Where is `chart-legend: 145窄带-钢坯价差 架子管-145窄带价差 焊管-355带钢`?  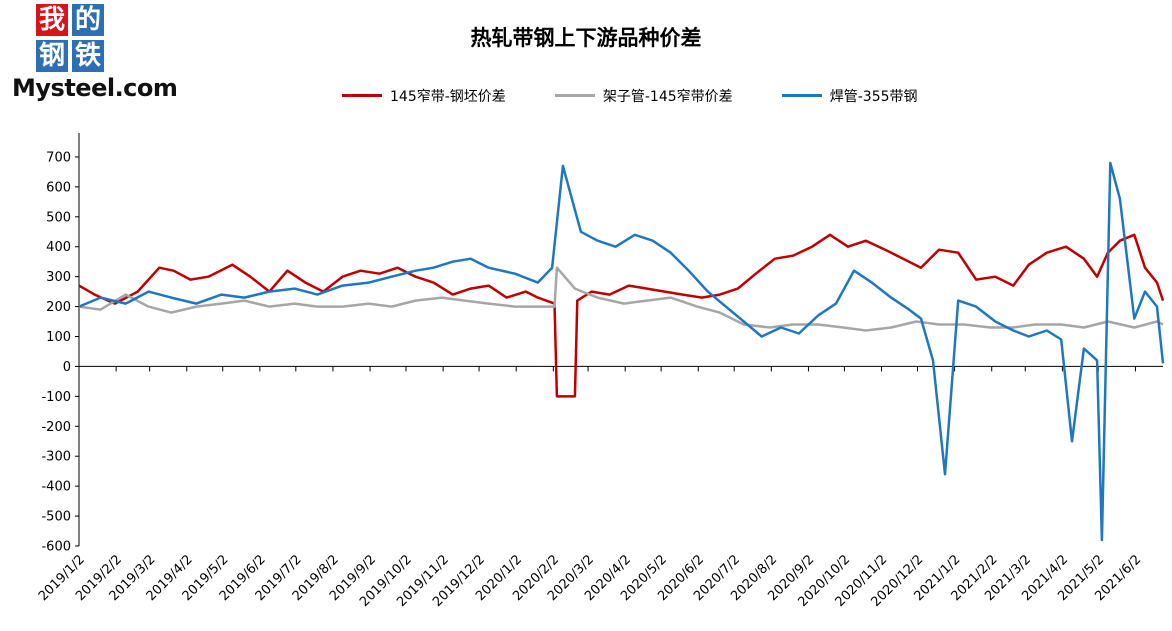
chart-legend: 145窄带-钢坯价差 架子管-145窄带价差 焊管-355带钢 is located at coordinates (652, 94).